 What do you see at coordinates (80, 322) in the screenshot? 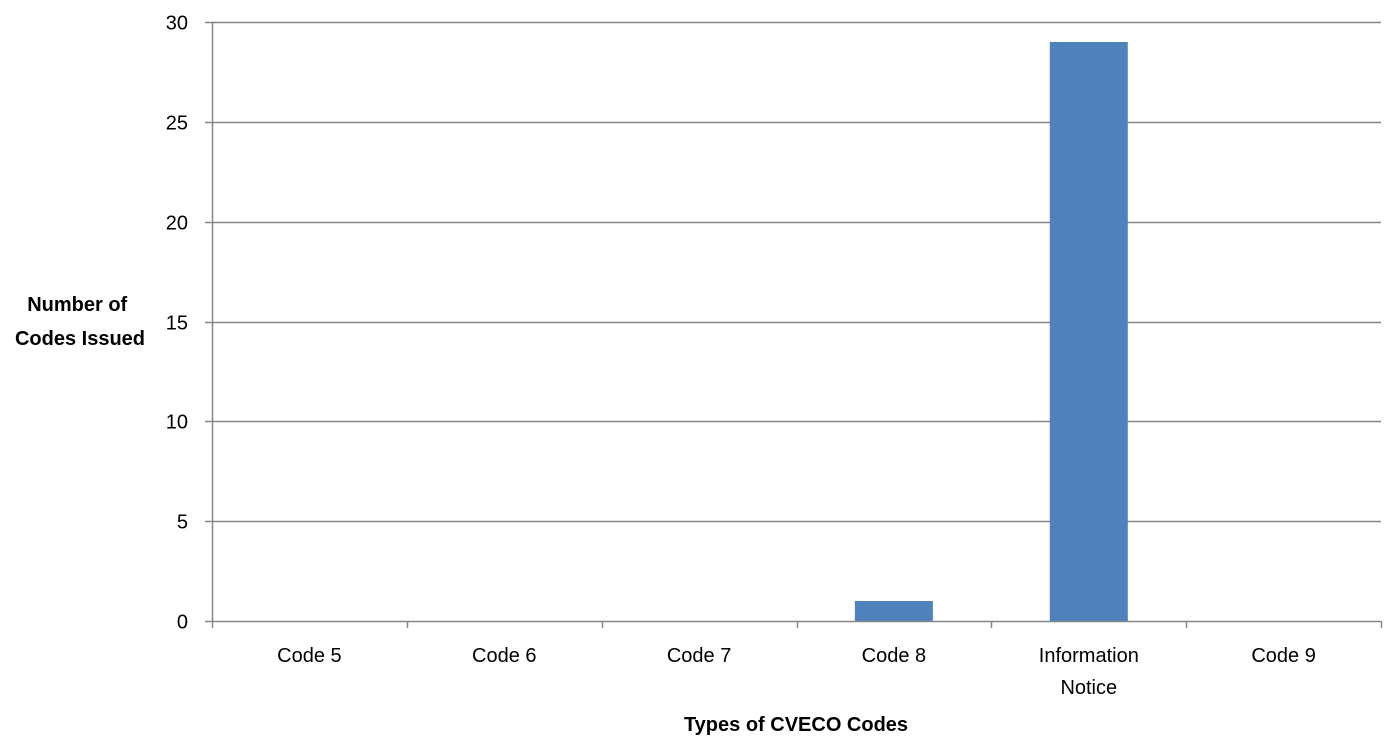
I see `y-axis-title: Number of Codes Issued` at bounding box center [80, 322].